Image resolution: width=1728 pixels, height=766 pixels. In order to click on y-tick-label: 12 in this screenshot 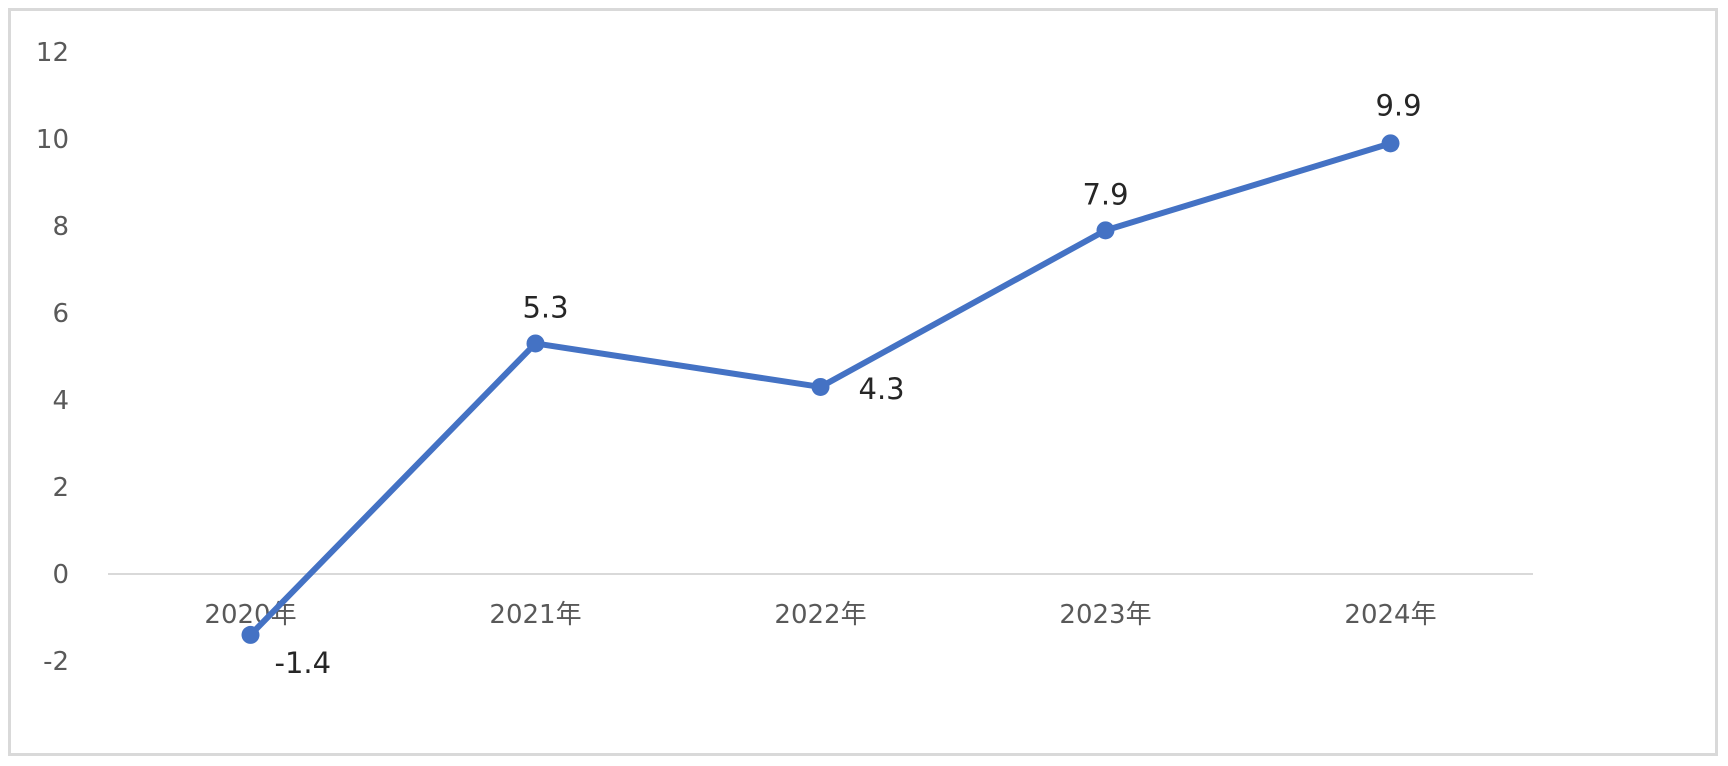, I will do `click(52, 53)`.